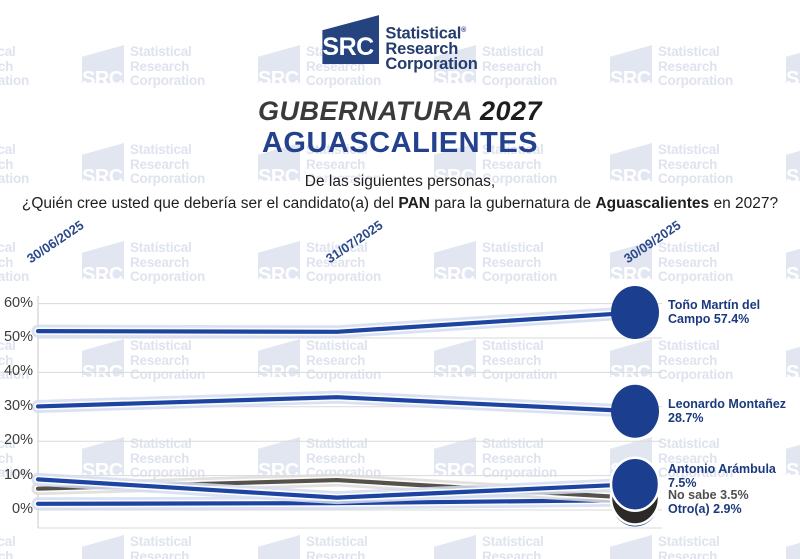 The image size is (800, 559). I want to click on y-axis-tick: 10%, so click(18, 474).